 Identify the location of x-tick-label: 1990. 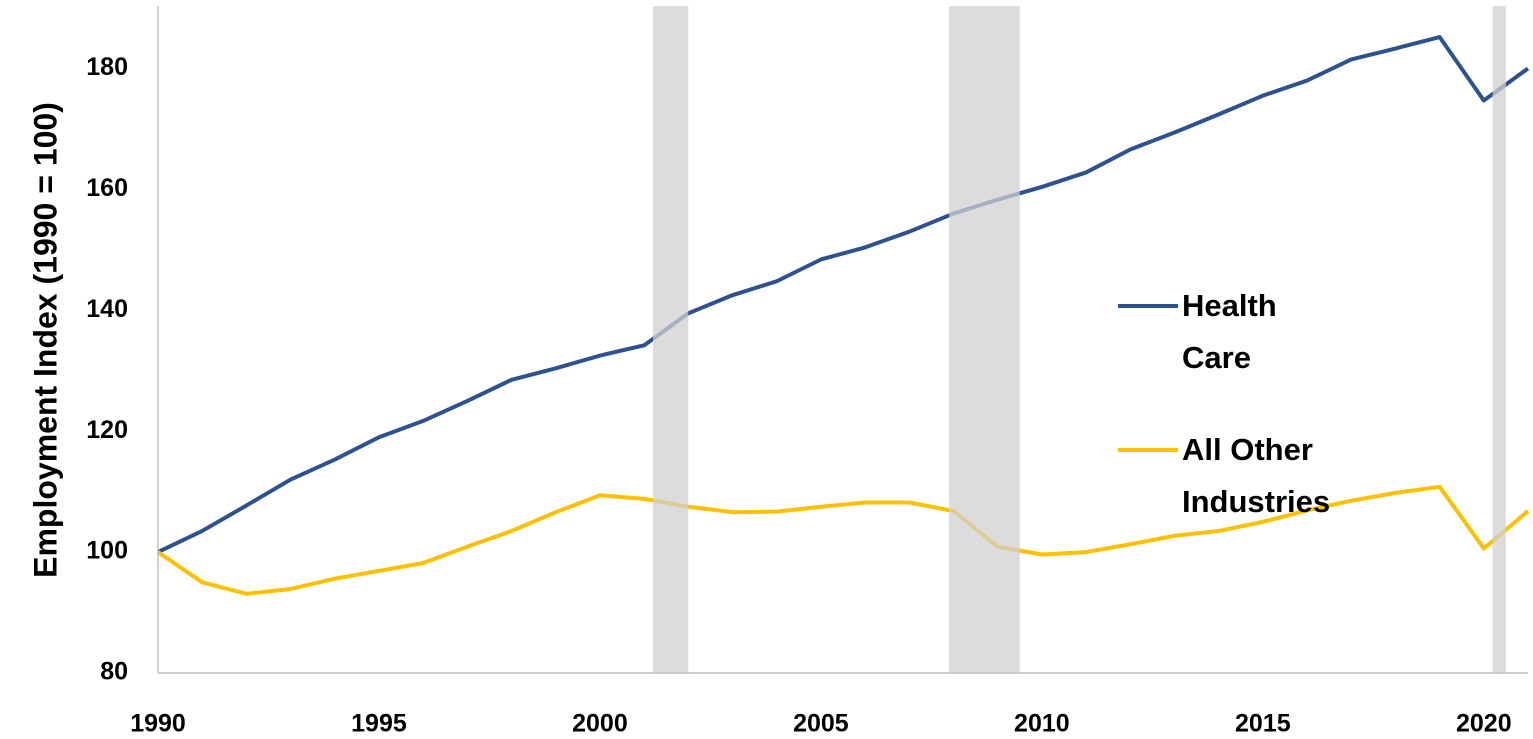
(158, 724).